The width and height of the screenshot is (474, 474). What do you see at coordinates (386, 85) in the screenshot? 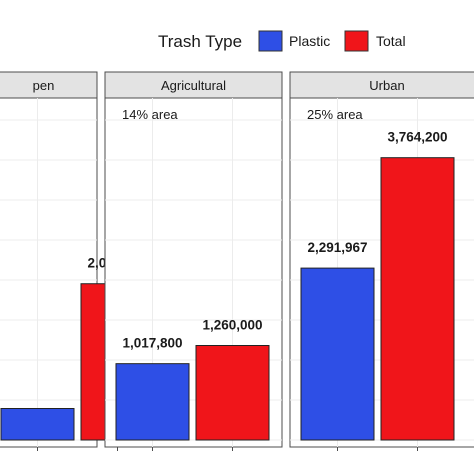
I see `facet-strip-label: Urban` at bounding box center [386, 85].